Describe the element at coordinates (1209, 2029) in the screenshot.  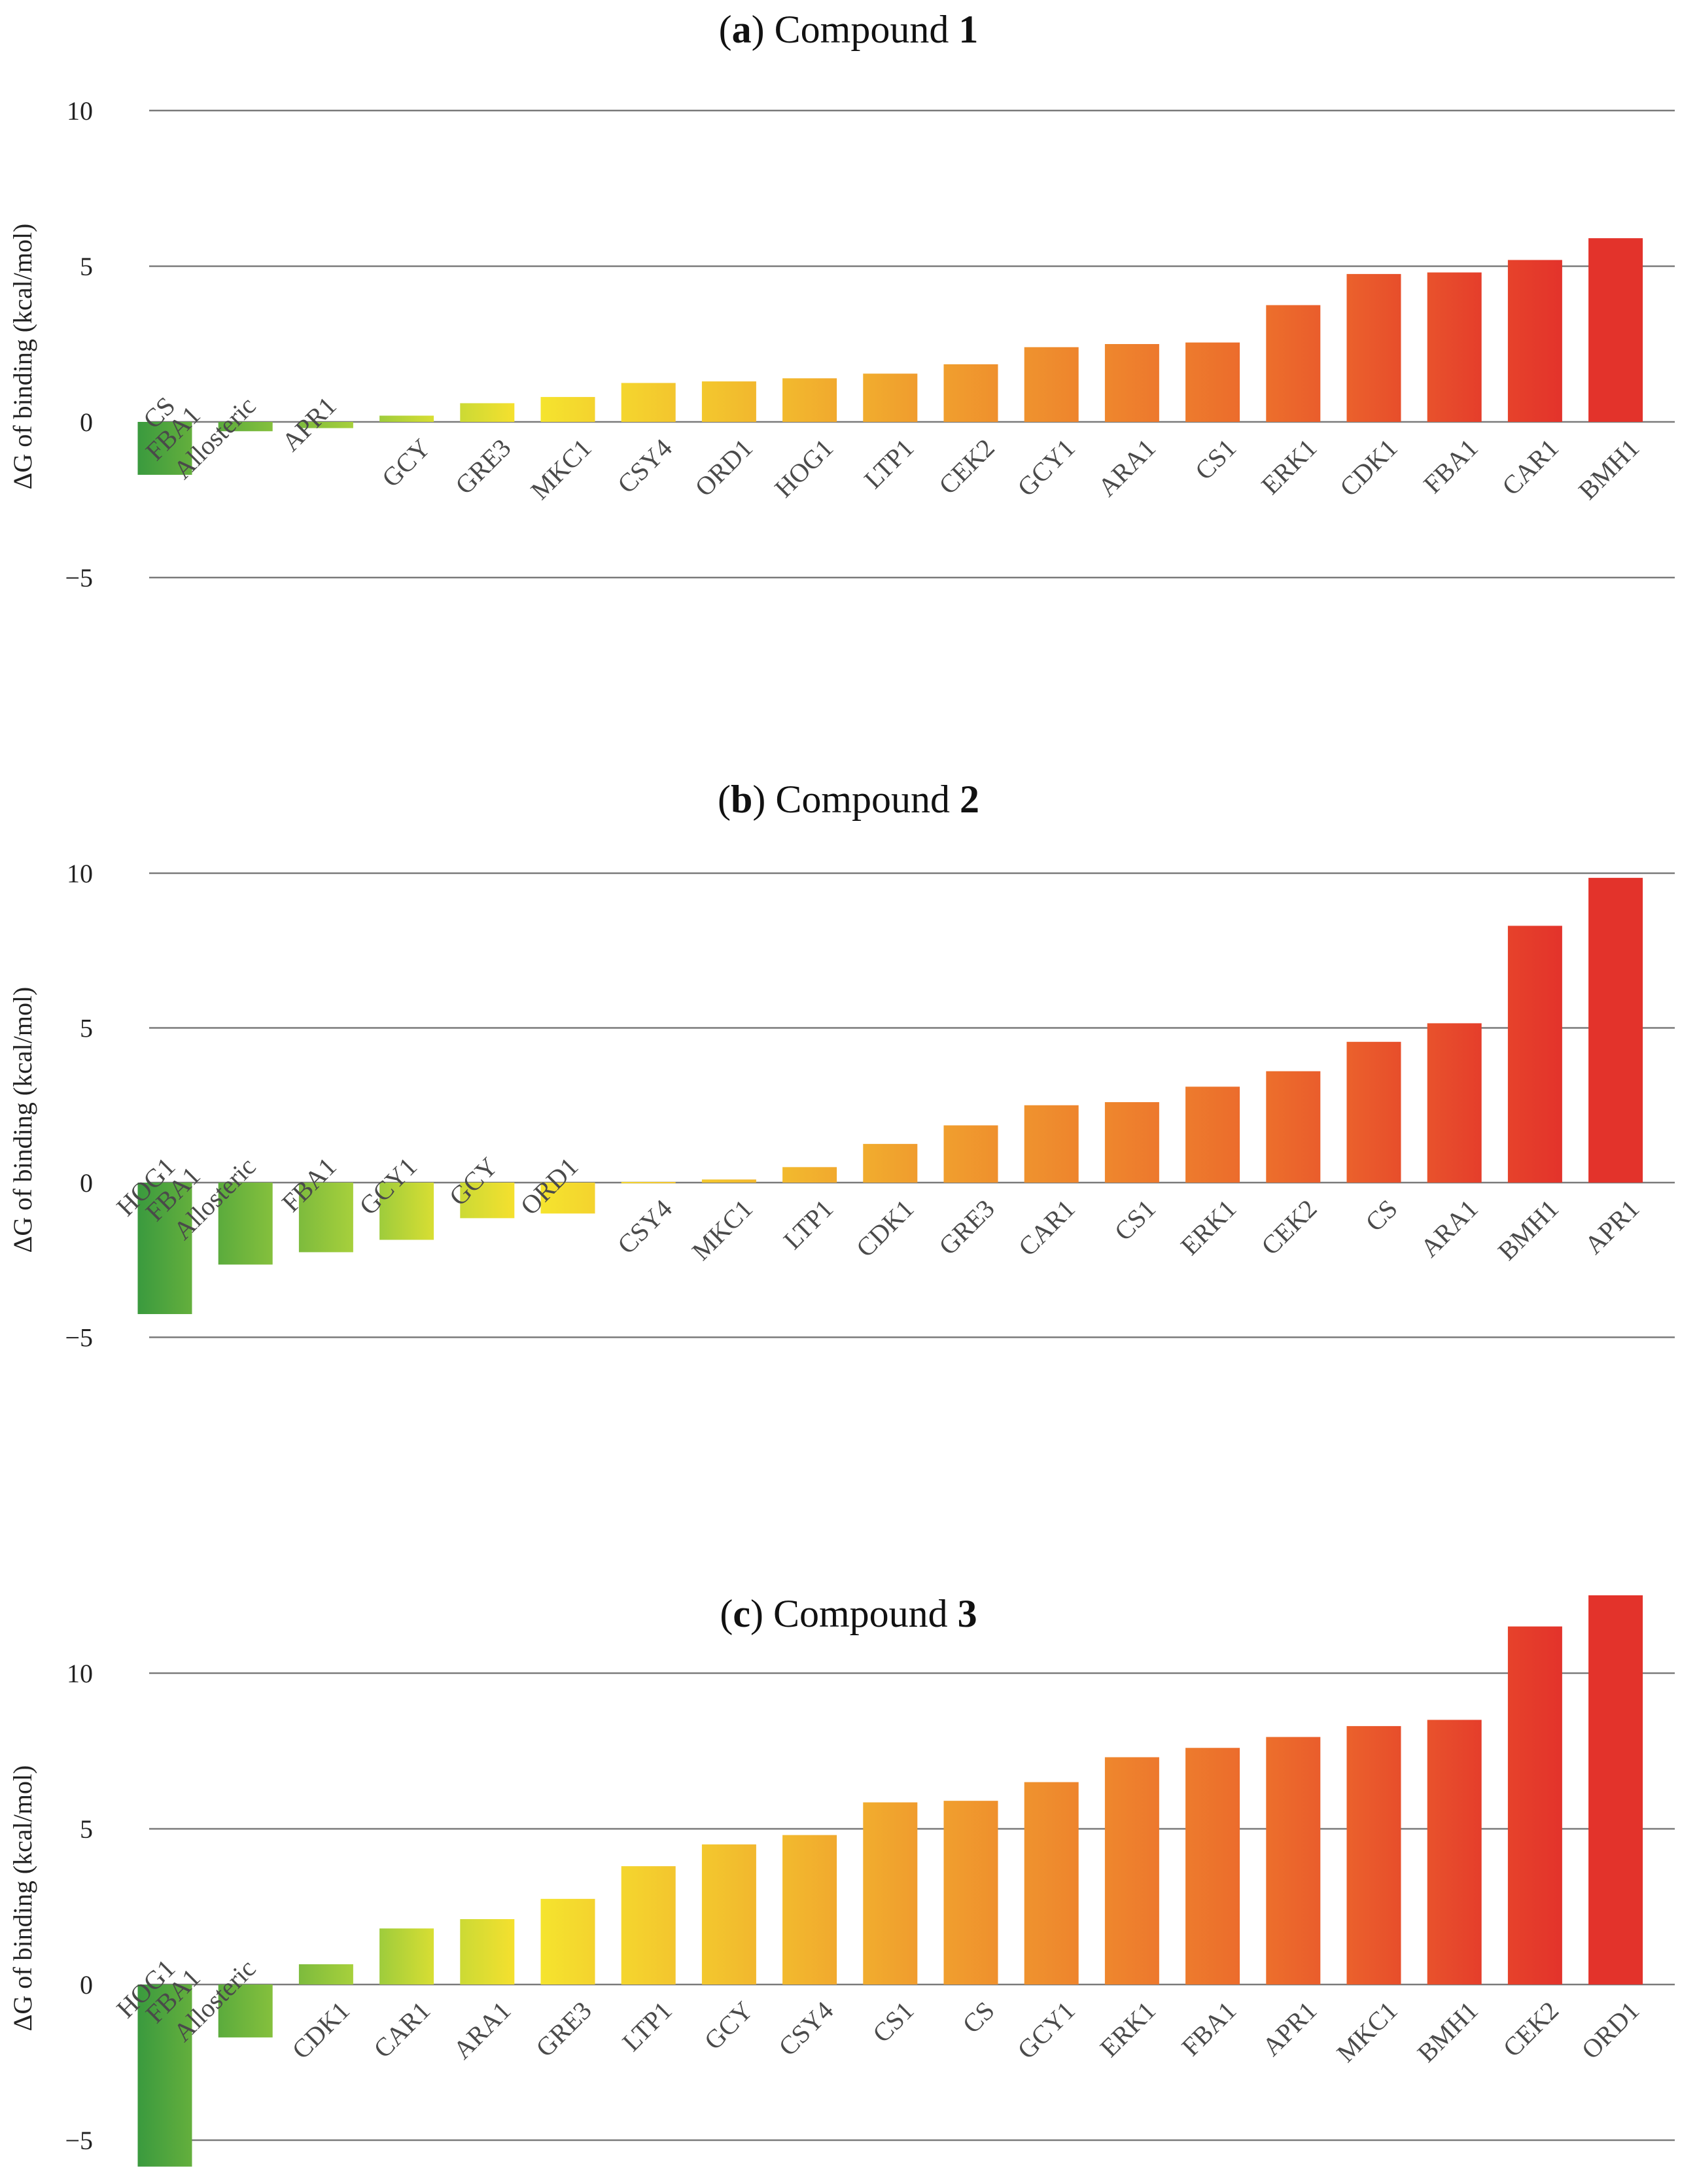
I see `panel-c-category-label: FBA1` at that location.